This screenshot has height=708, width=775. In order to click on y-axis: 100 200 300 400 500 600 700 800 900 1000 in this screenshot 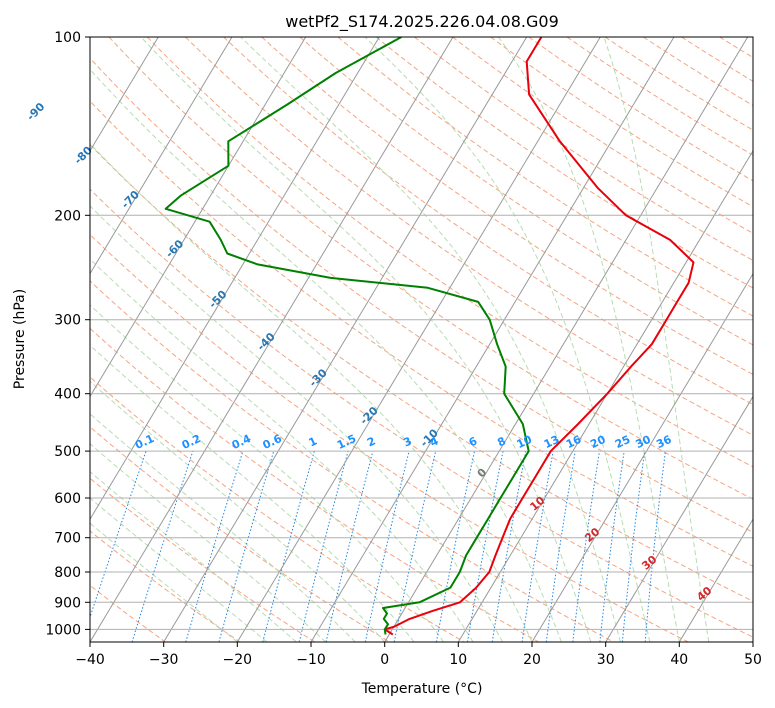, I will do `click(67, 334)`.